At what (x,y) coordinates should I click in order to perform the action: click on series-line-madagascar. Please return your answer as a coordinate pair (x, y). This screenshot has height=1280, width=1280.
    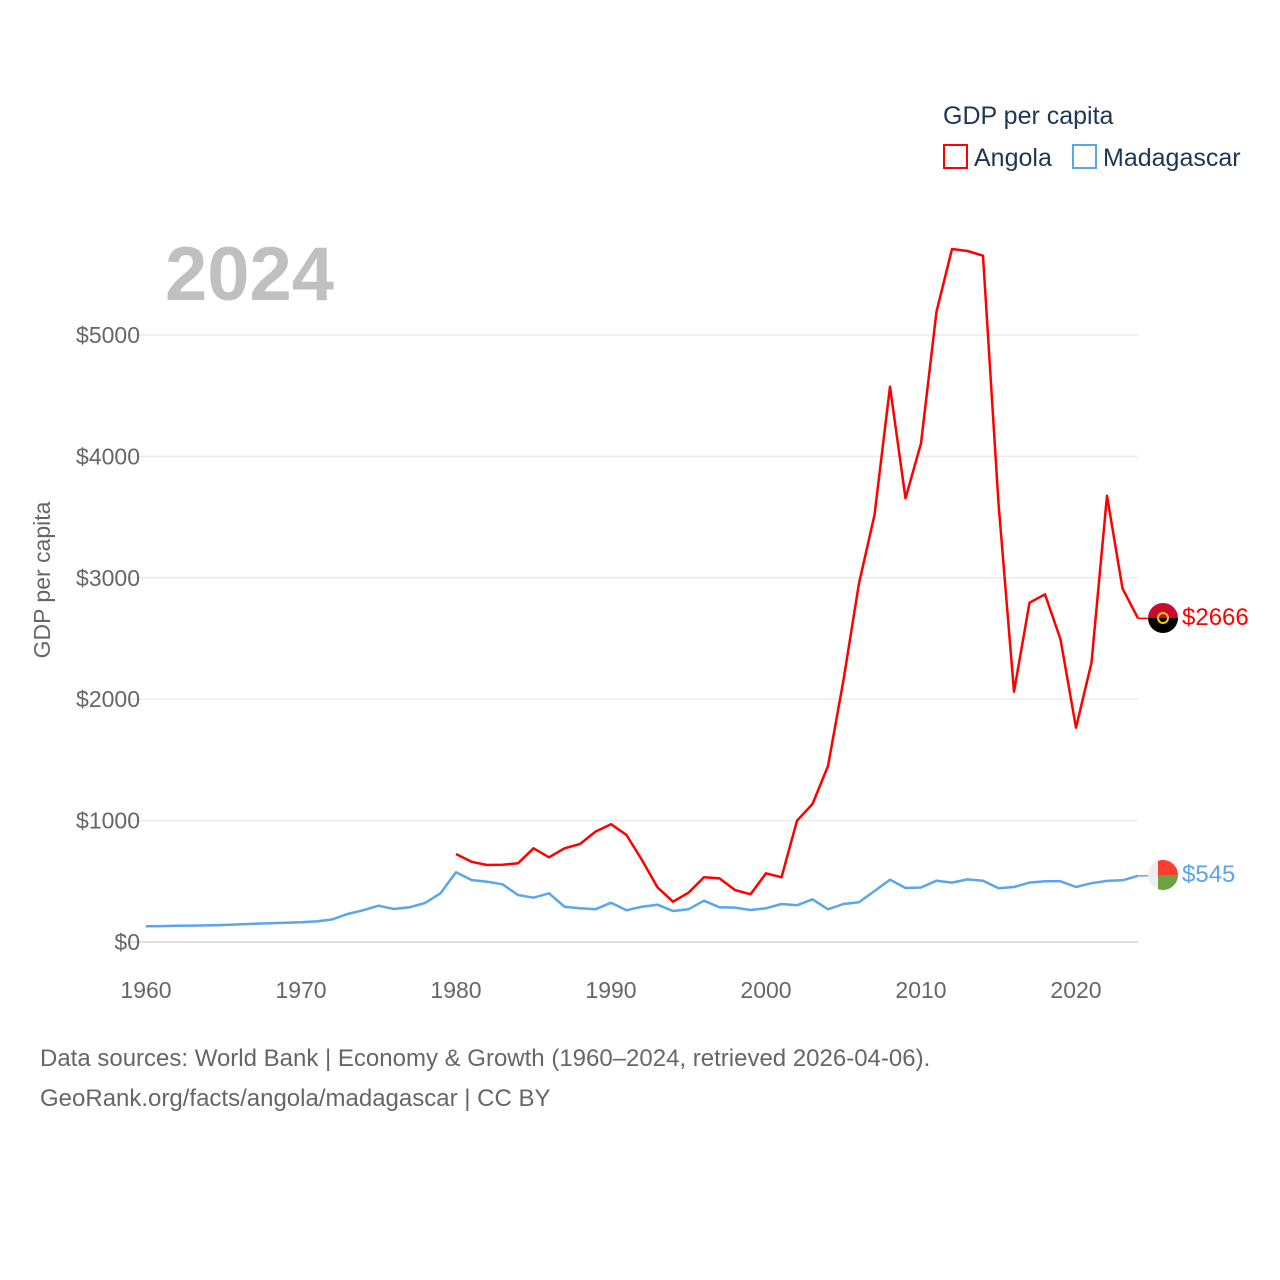
    Looking at the image, I should click on (642, 899).